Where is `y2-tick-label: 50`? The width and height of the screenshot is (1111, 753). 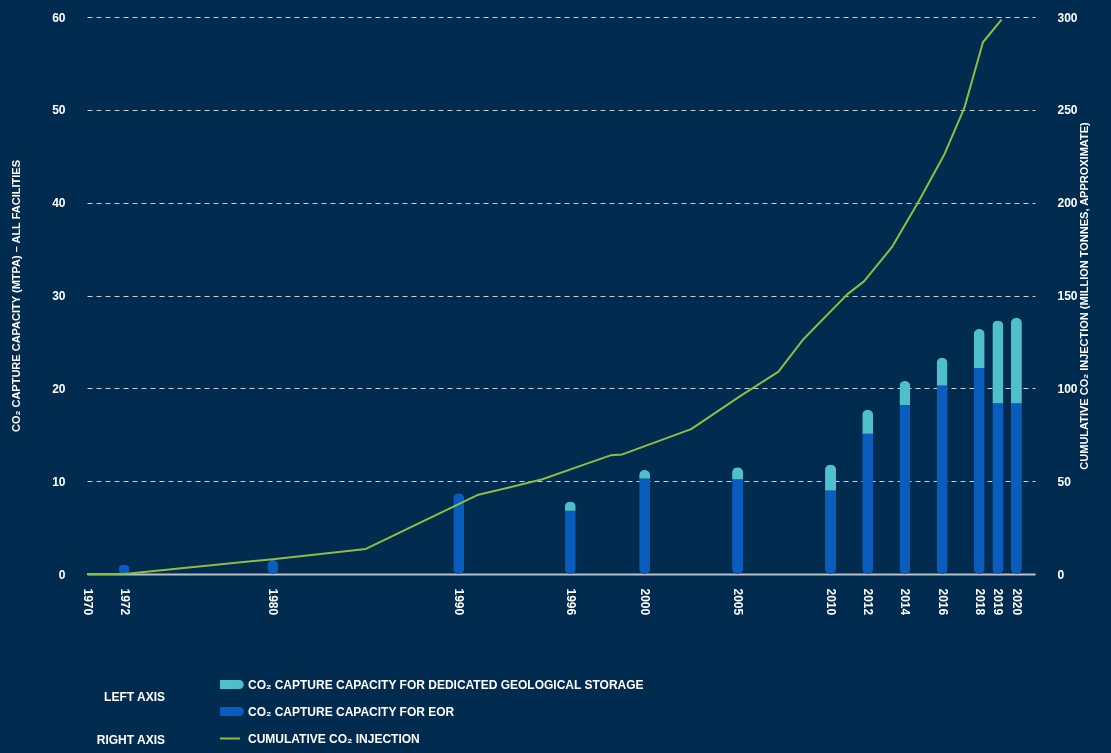
y2-tick-label: 50 is located at coordinates (1064, 481).